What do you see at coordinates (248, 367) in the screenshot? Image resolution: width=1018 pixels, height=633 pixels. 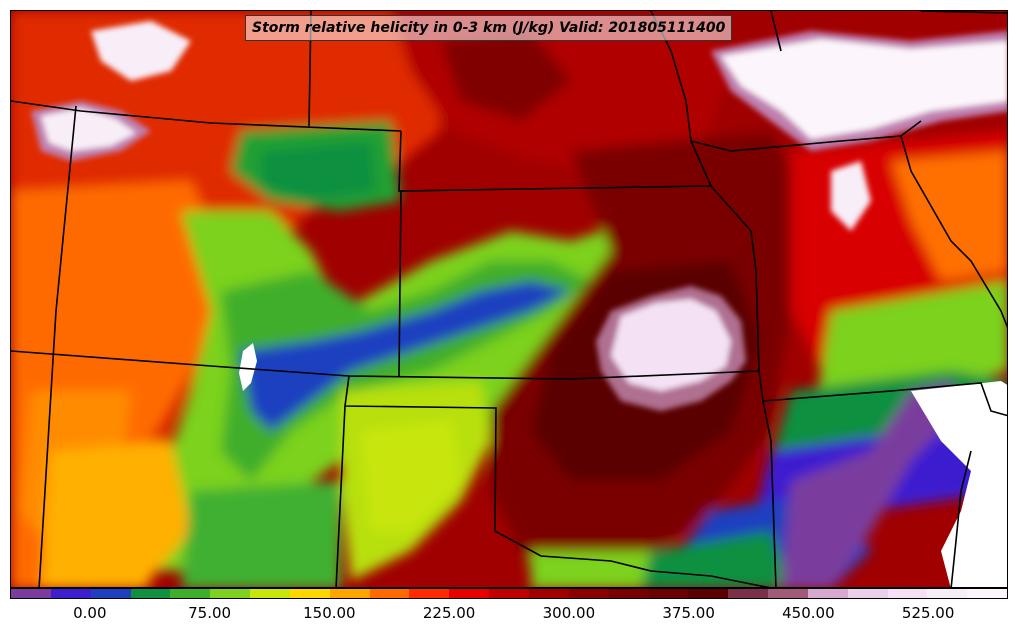 I see `lake-patch` at bounding box center [248, 367].